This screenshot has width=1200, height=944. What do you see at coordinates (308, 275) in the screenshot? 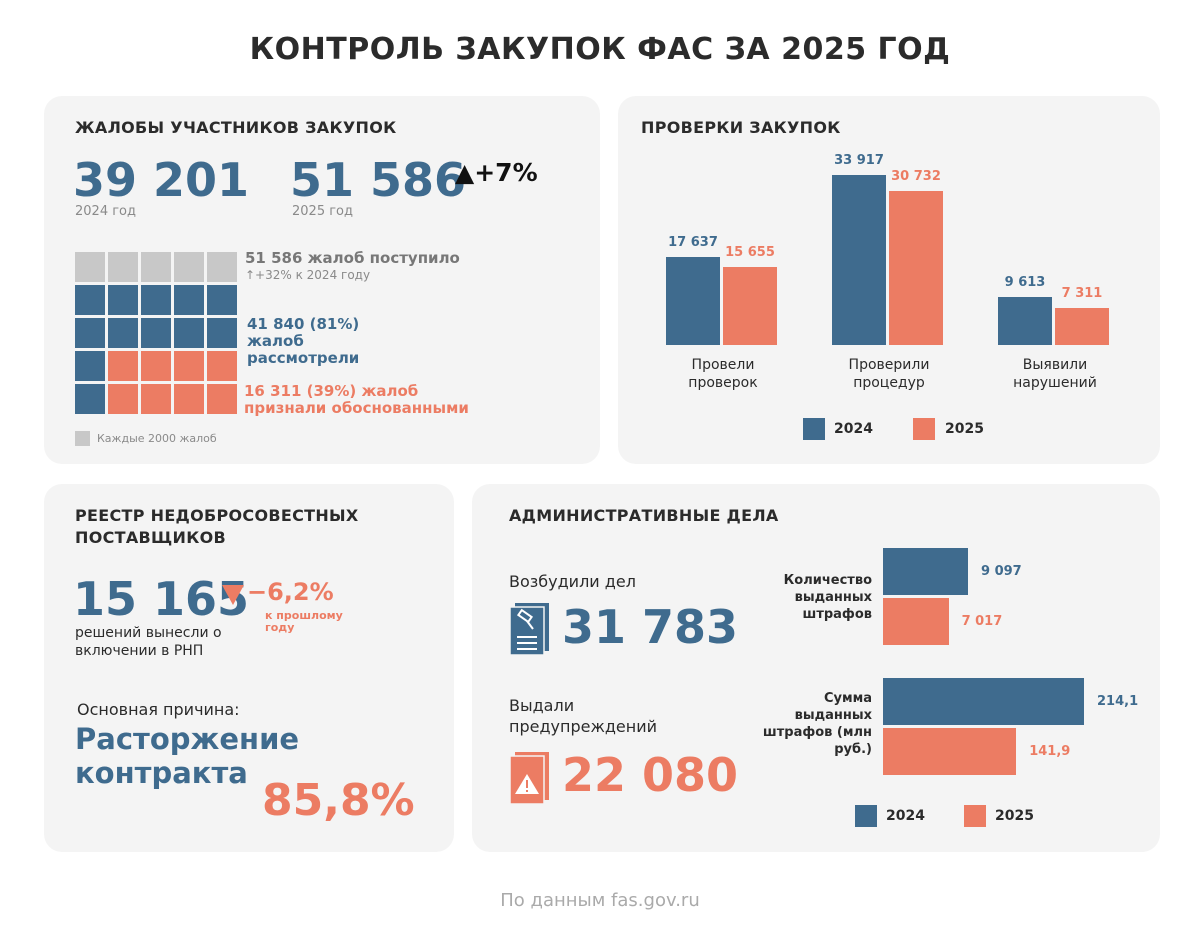
I see `received-sub: ↑+32% к 2024 году` at bounding box center [308, 275].